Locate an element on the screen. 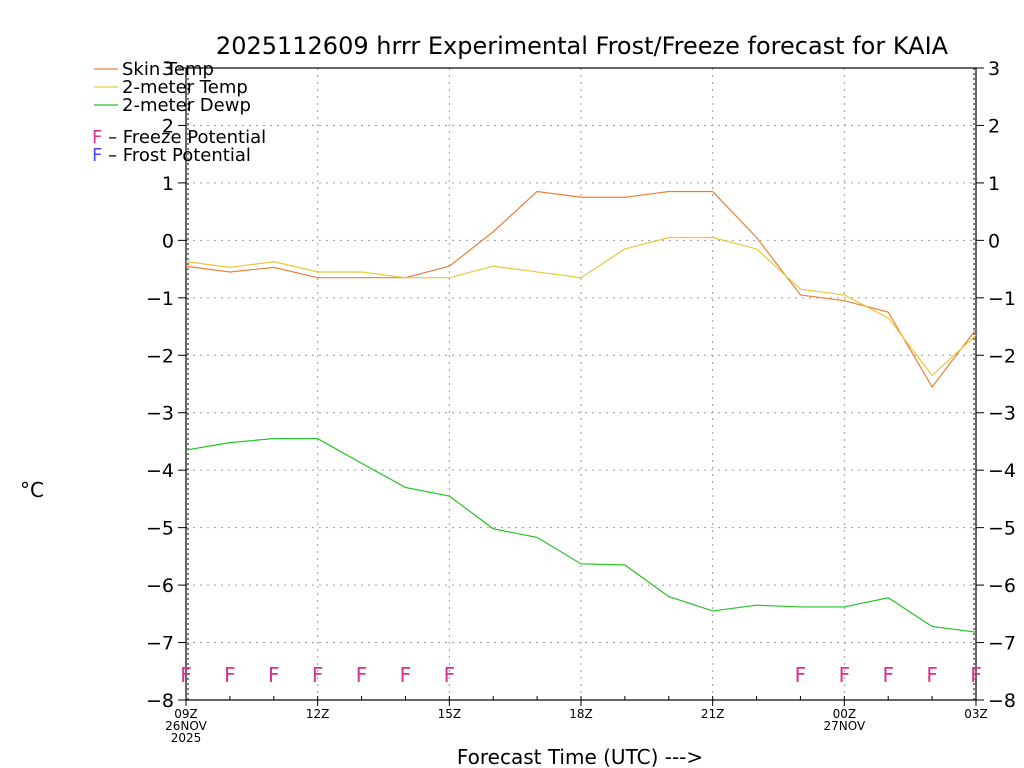 This screenshot has width=1024, height=768. y-tick-label-left: −4 is located at coordinates (160, 471).